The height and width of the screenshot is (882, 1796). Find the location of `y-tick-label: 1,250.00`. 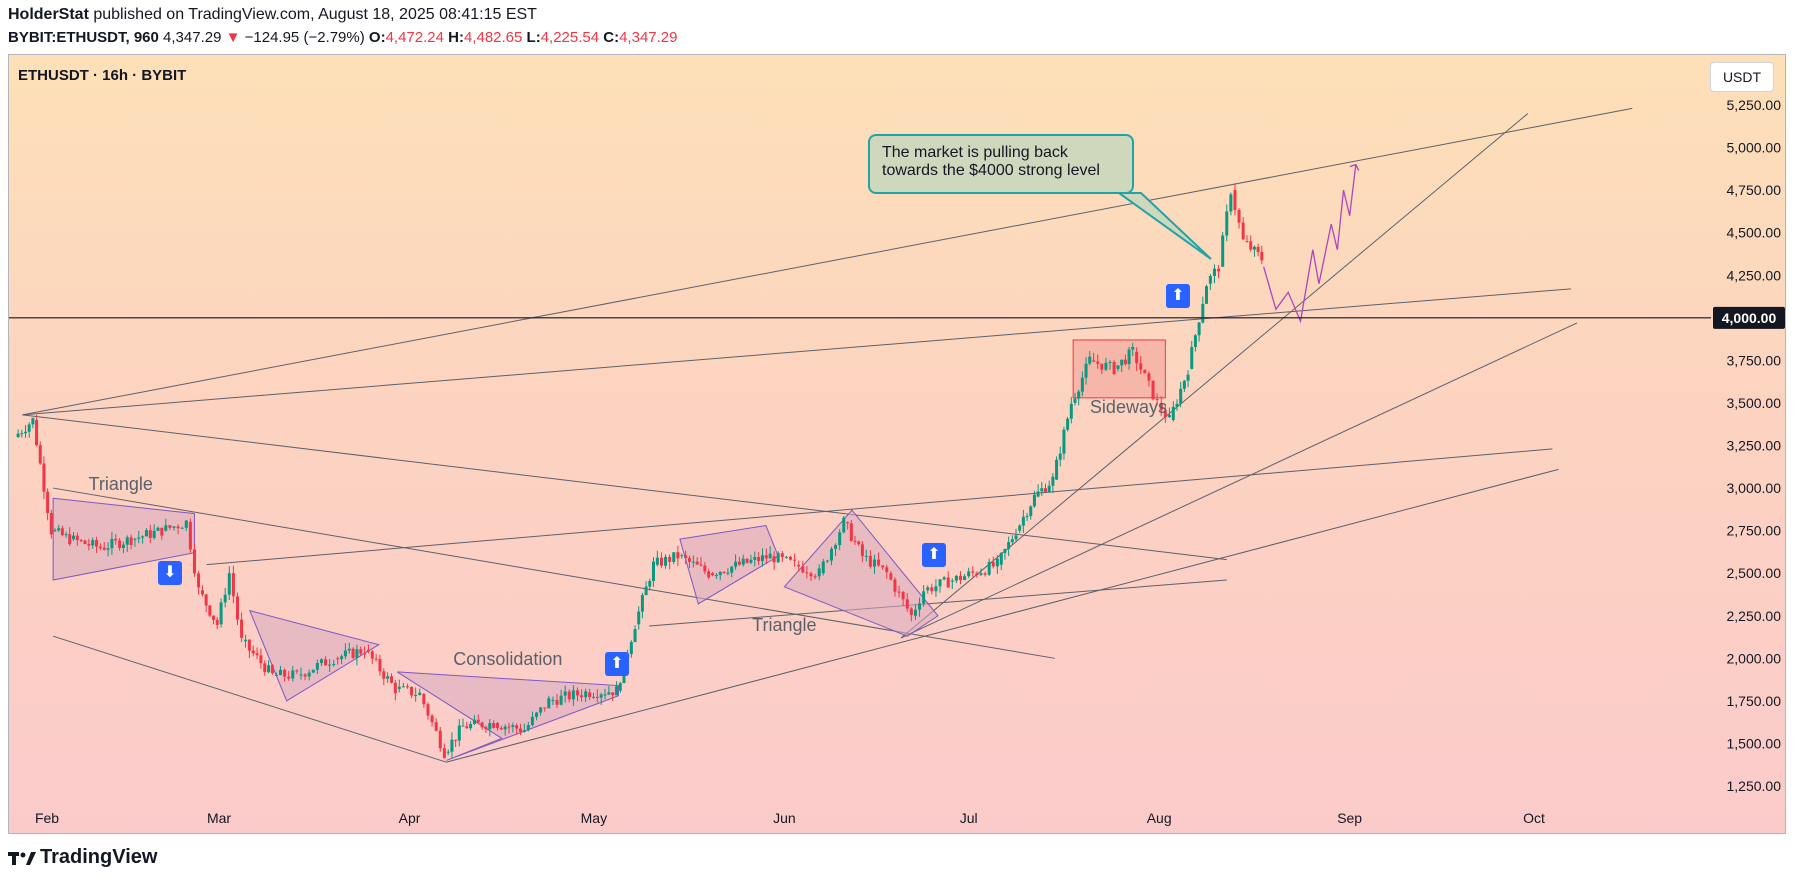

y-tick-label: 1,250.00 is located at coordinates (1754, 786).